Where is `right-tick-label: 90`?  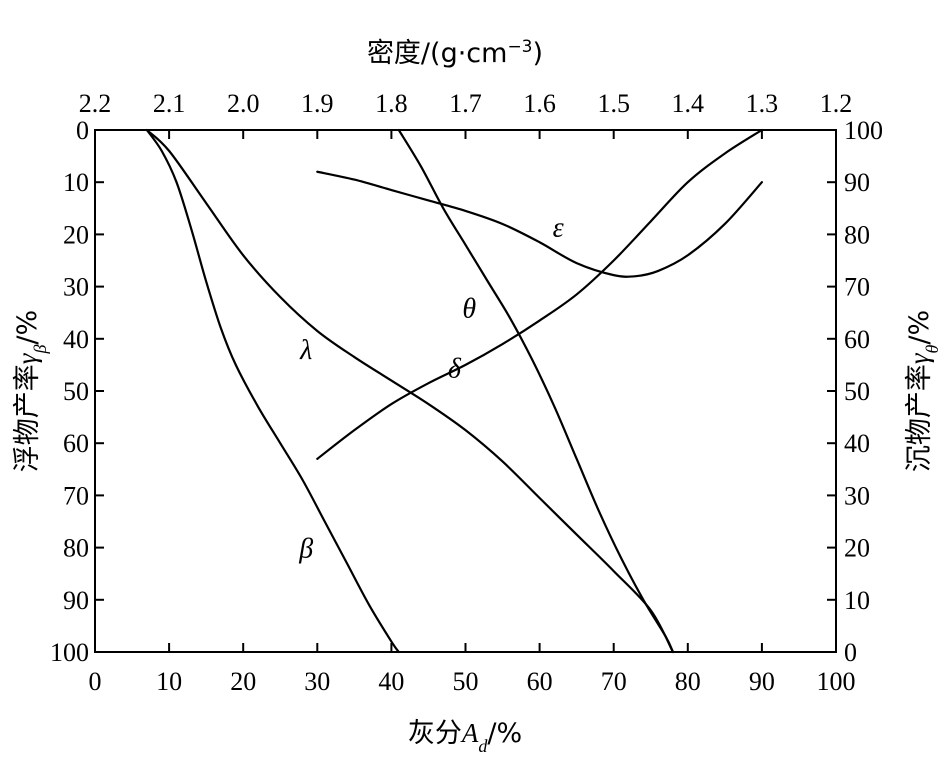 right-tick-label: 90 is located at coordinates (857, 182).